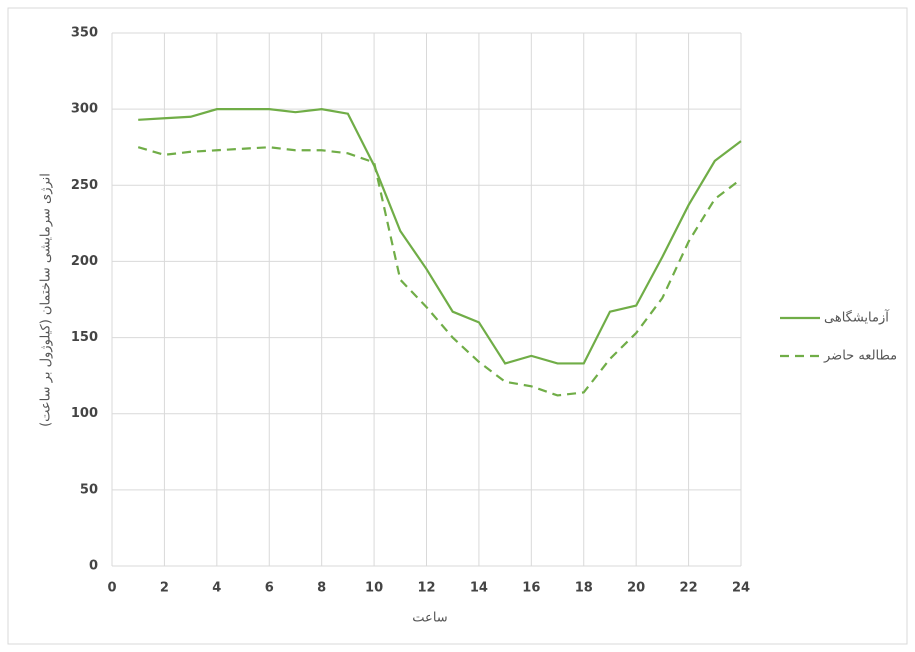 This screenshot has height=652, width=915. I want to click on x-tick-label: 16, so click(531, 588).